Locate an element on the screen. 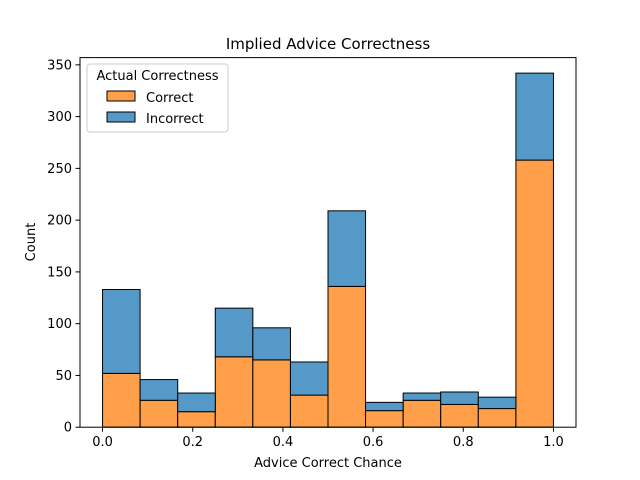  x-axis-label: Advice Correct Chance is located at coordinates (328, 463).